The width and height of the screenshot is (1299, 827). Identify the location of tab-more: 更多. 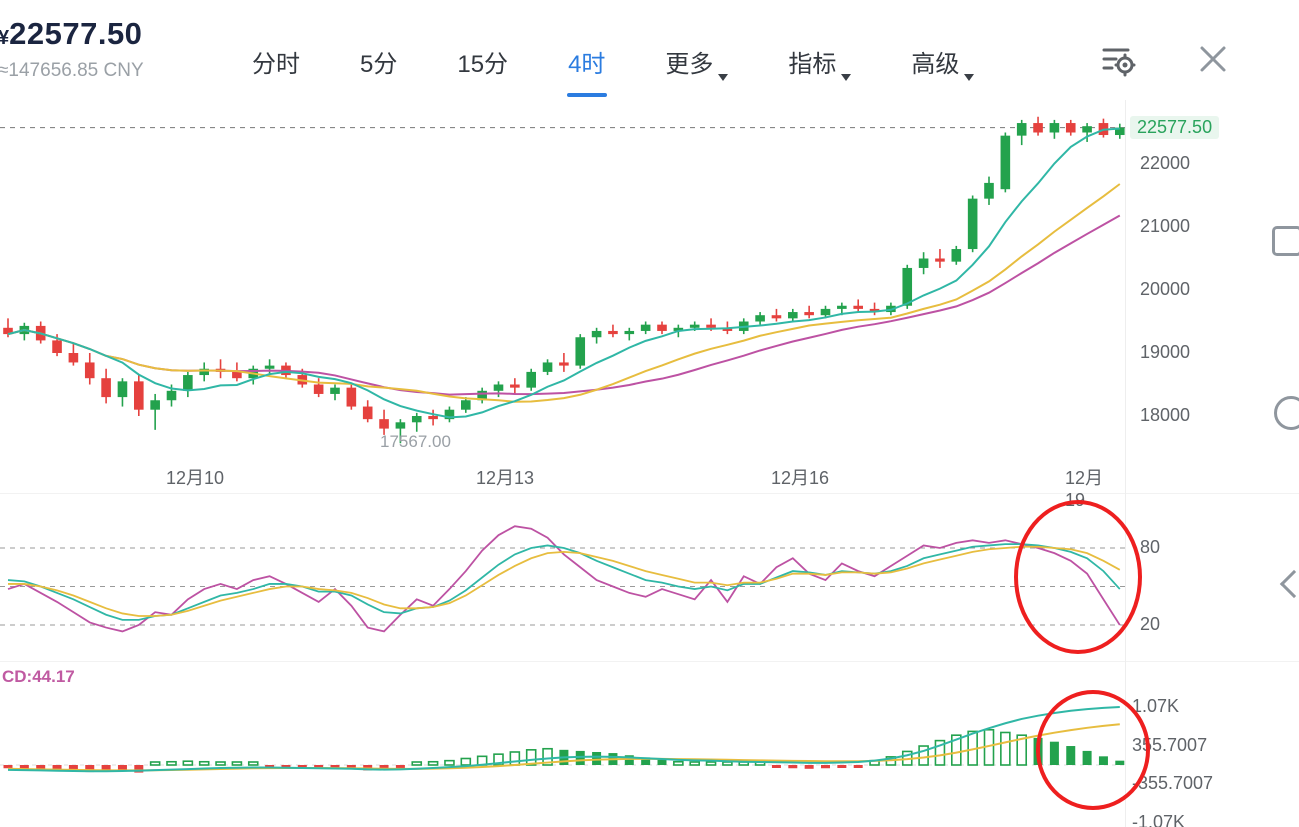
(697, 62).